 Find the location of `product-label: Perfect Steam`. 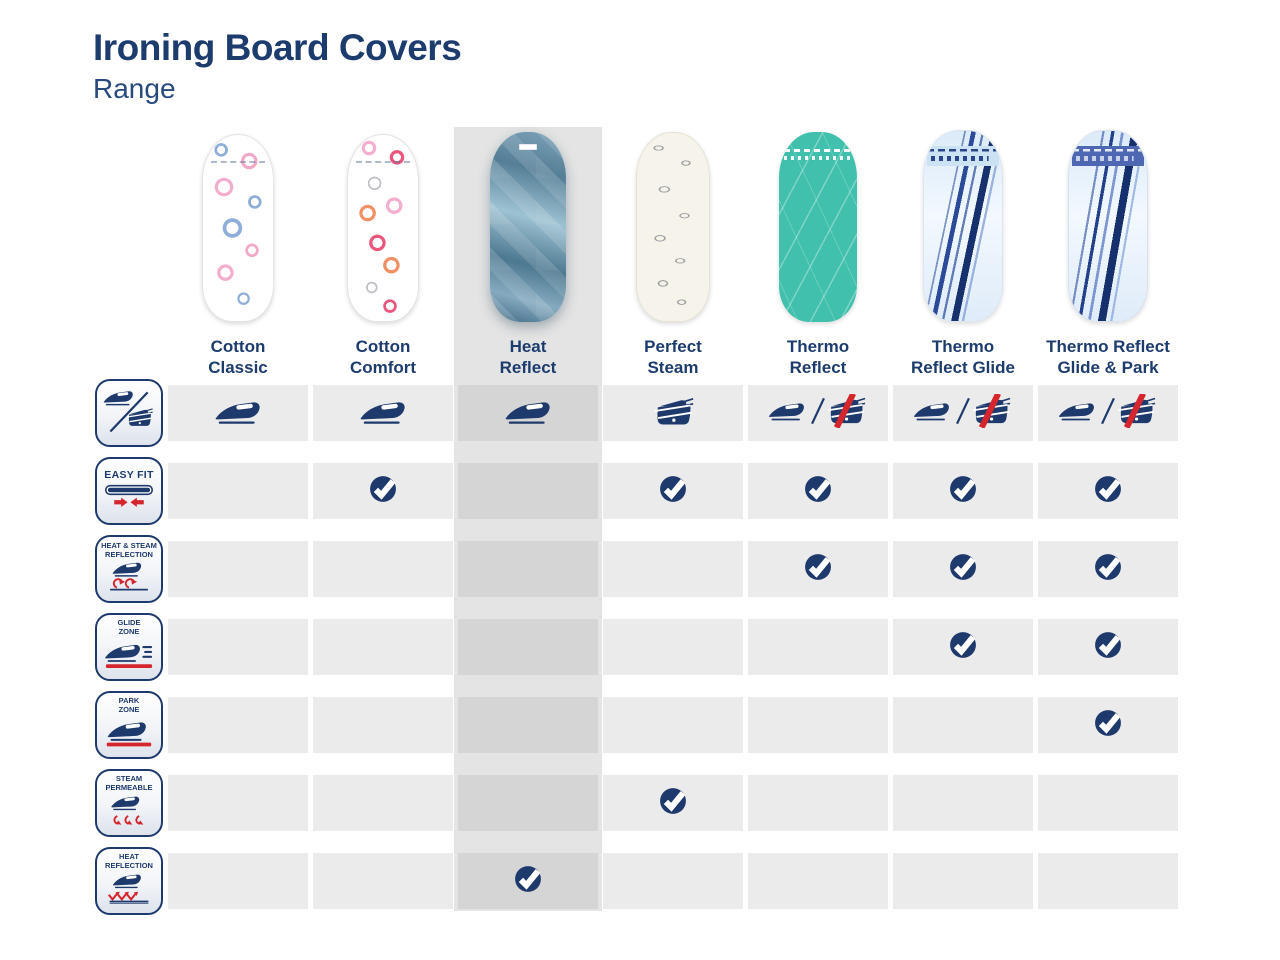

product-label: Perfect Steam is located at coordinates (673, 357).